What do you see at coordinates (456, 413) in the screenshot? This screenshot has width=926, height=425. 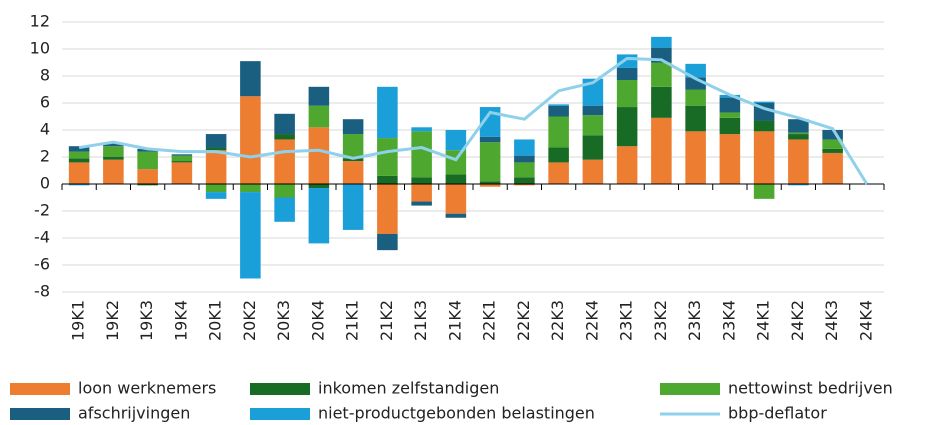 I see `legend-label: niet-productgebonden belastingen` at bounding box center [456, 413].